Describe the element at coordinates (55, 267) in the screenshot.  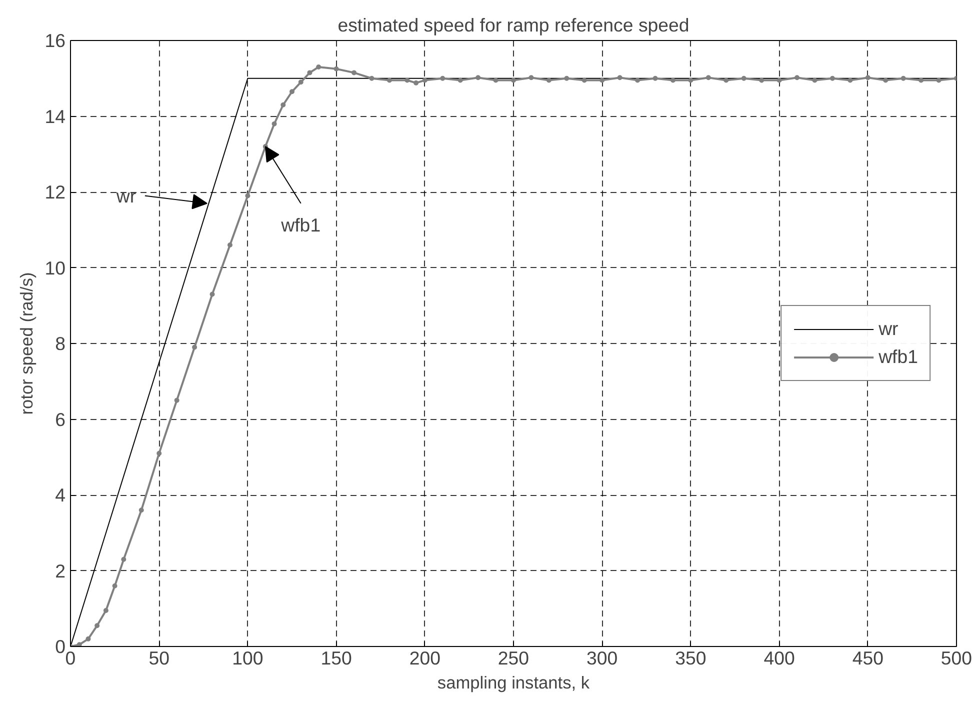
I see `y-tick-label: 10` at that location.